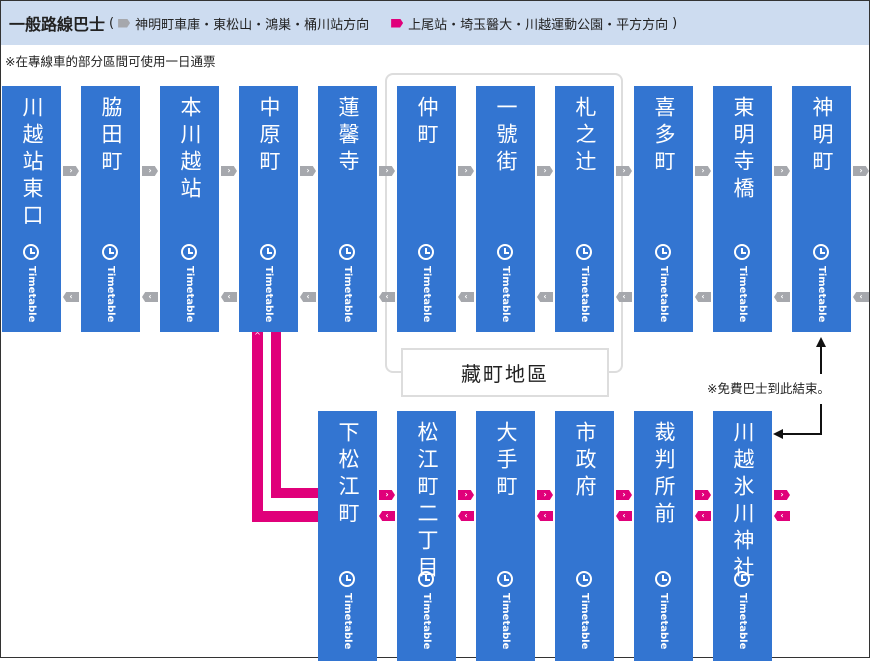  I want to click on station-top: 仲町 Timetable, so click(426, 209).